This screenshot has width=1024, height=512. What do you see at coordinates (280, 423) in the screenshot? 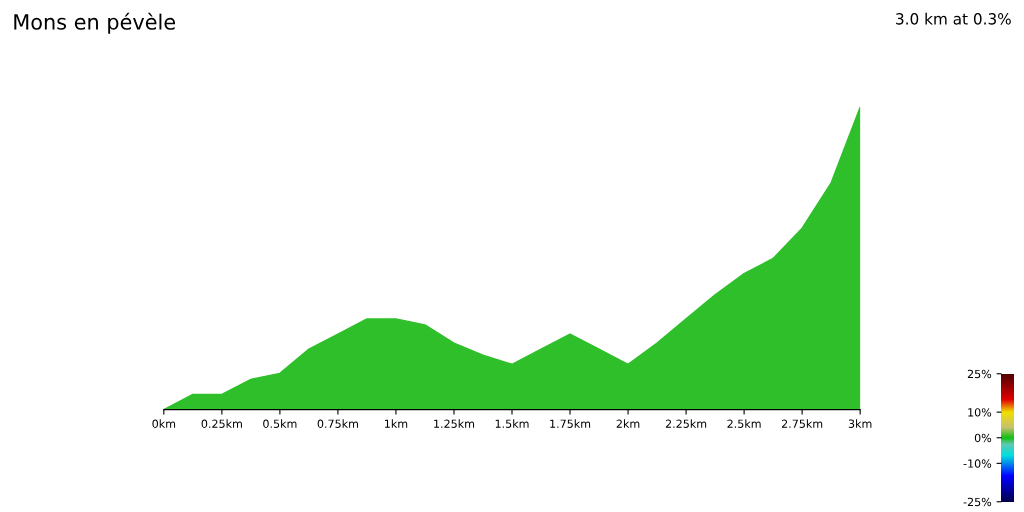
I see `x-tick-label: 0.5km` at bounding box center [280, 423].